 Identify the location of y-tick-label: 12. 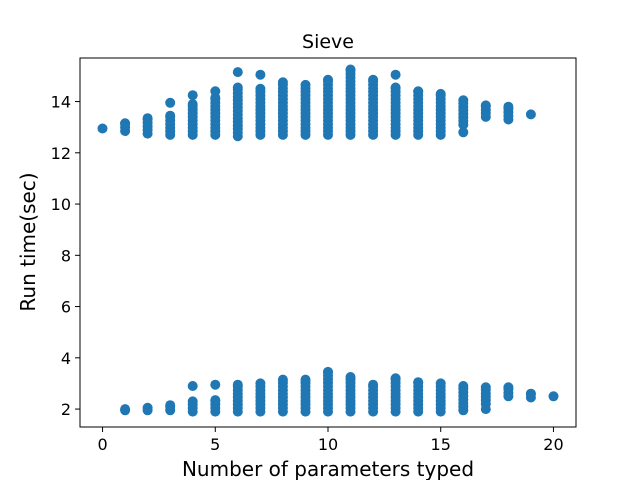
(61, 153).